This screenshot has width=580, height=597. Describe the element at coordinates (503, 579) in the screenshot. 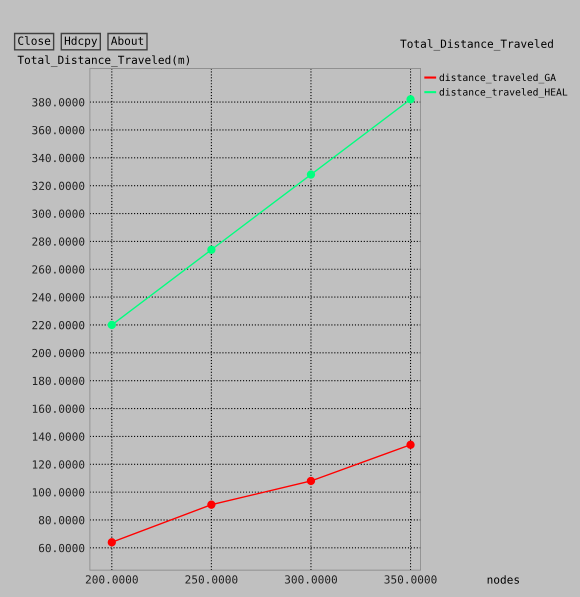

I see `x-axis-title: nodes` at that location.